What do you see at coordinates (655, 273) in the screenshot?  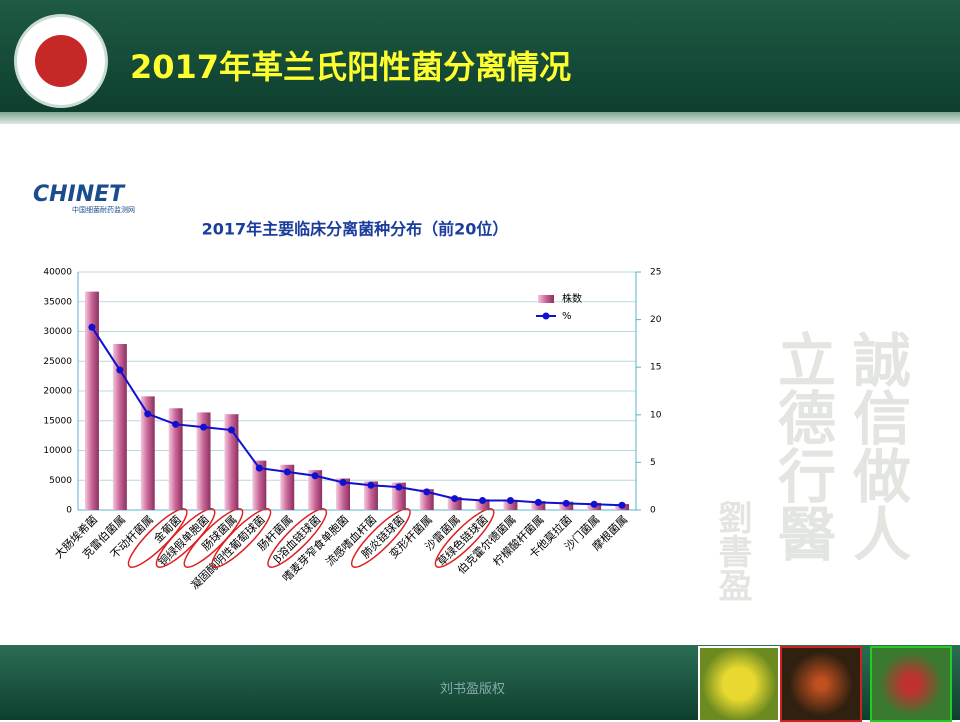 I see `y2-tick-label: 25` at bounding box center [655, 273].